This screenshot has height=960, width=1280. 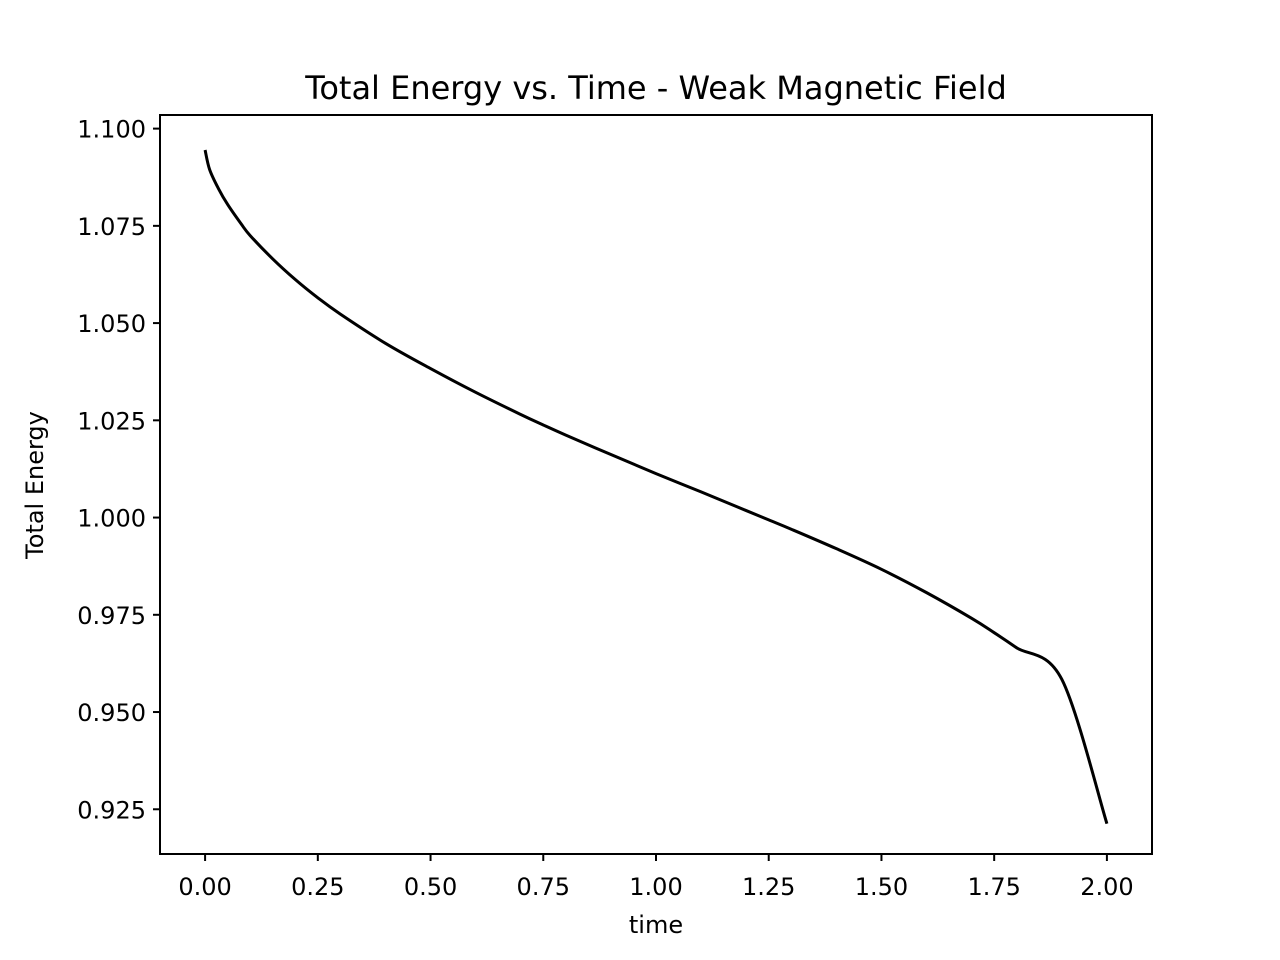 What do you see at coordinates (111, 324) in the screenshot?
I see `y-tick-label: 1.050` at bounding box center [111, 324].